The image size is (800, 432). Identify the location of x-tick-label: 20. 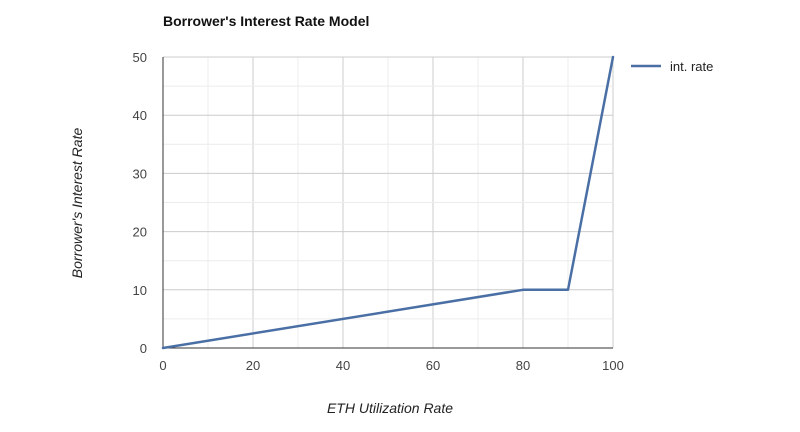
(253, 365).